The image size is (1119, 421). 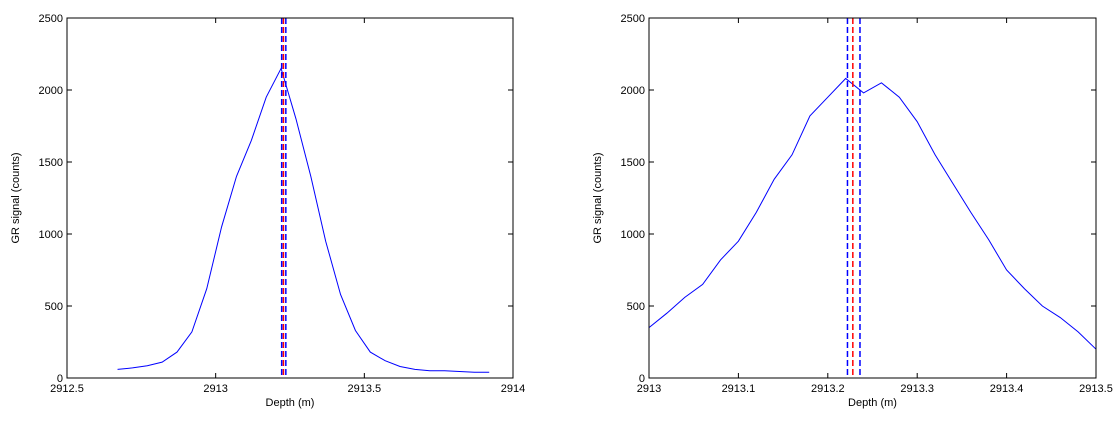 What do you see at coordinates (739, 389) in the screenshot?
I see `x-tick-label: 2913.1` at bounding box center [739, 389].